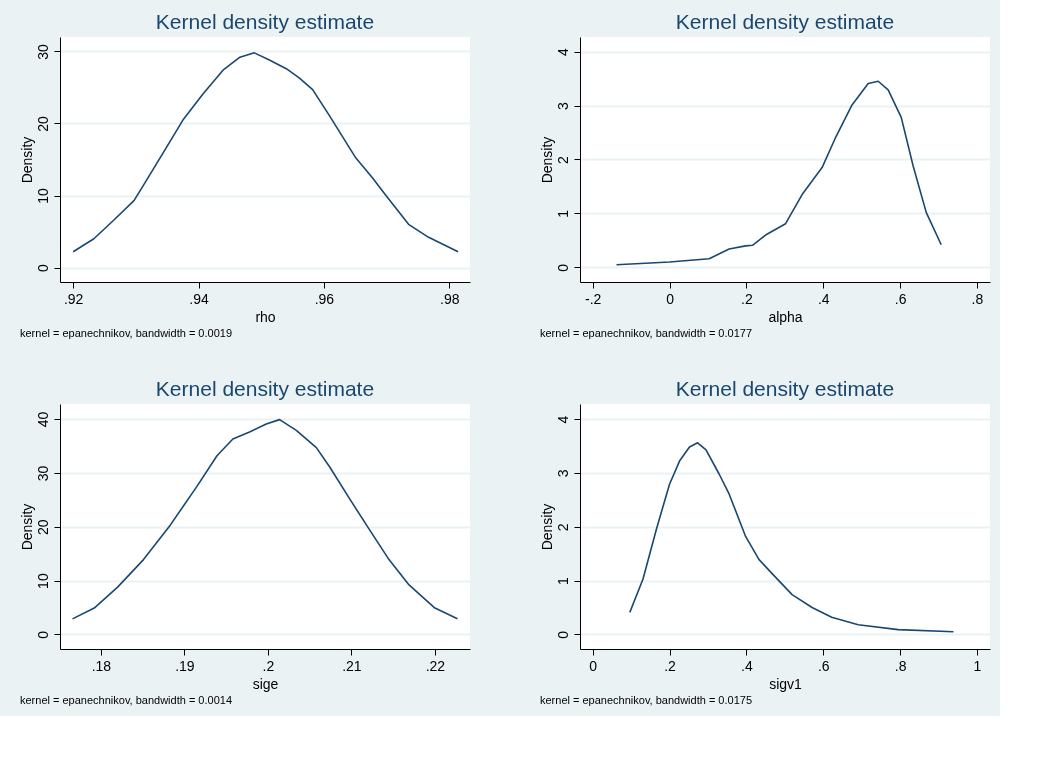 This screenshot has width=1051, height=772. Describe the element at coordinates (126, 700) in the screenshot. I see `text: kernel = epanechnikov, bandwidth = 0.0014` at that location.